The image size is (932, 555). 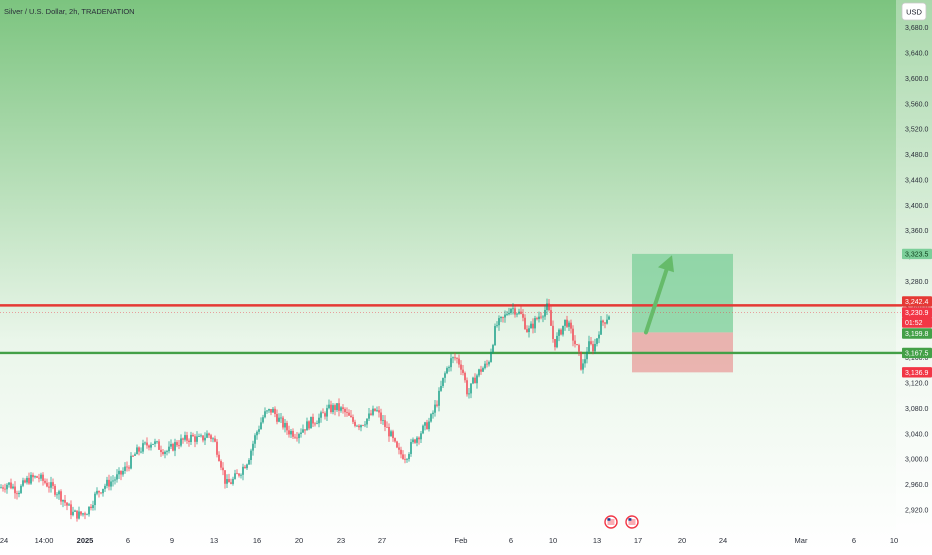 What do you see at coordinates (916, 231) in the screenshot?
I see `y-tick-label: 3,360.0` at bounding box center [916, 231].